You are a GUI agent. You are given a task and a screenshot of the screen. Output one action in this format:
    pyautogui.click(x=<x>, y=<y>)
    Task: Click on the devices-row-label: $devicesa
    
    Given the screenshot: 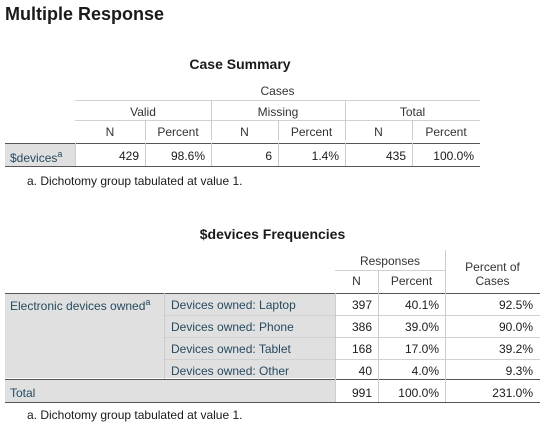 What is the action you would take?
    pyautogui.click(x=36, y=157)
    